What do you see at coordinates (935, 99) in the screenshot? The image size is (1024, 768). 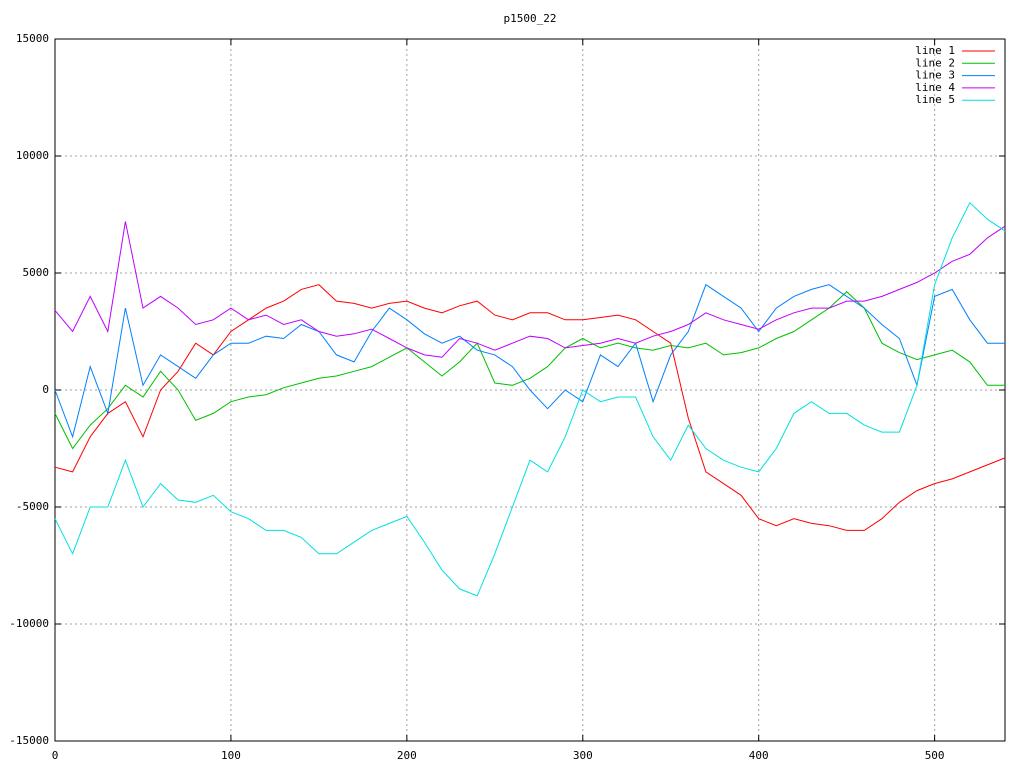 I see `legend-label: line 5` at bounding box center [935, 99].